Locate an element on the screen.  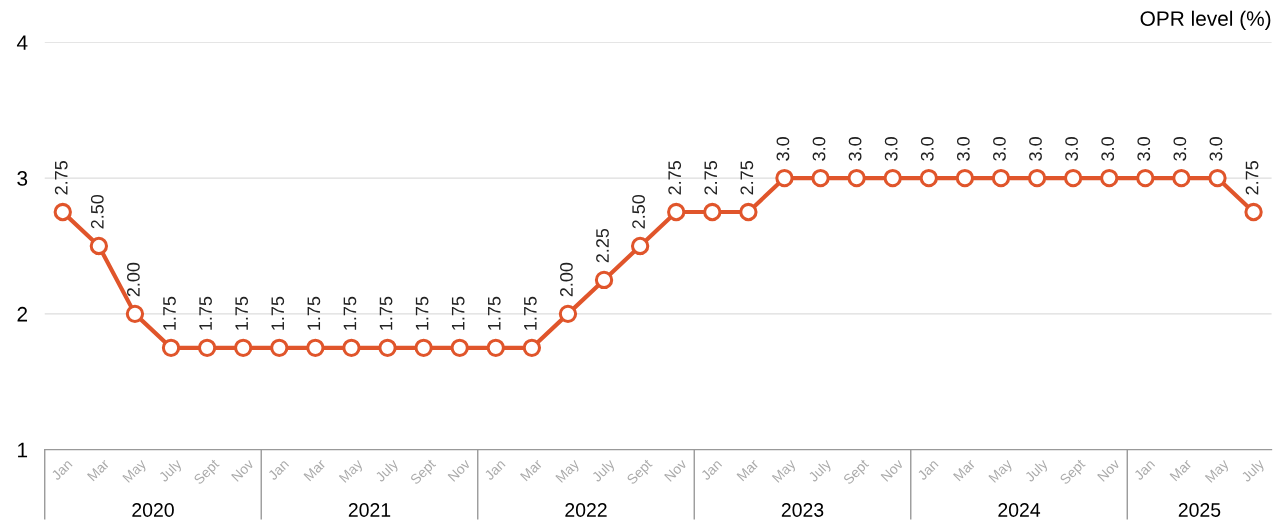
y-tick-label: 1 is located at coordinates (23, 450).